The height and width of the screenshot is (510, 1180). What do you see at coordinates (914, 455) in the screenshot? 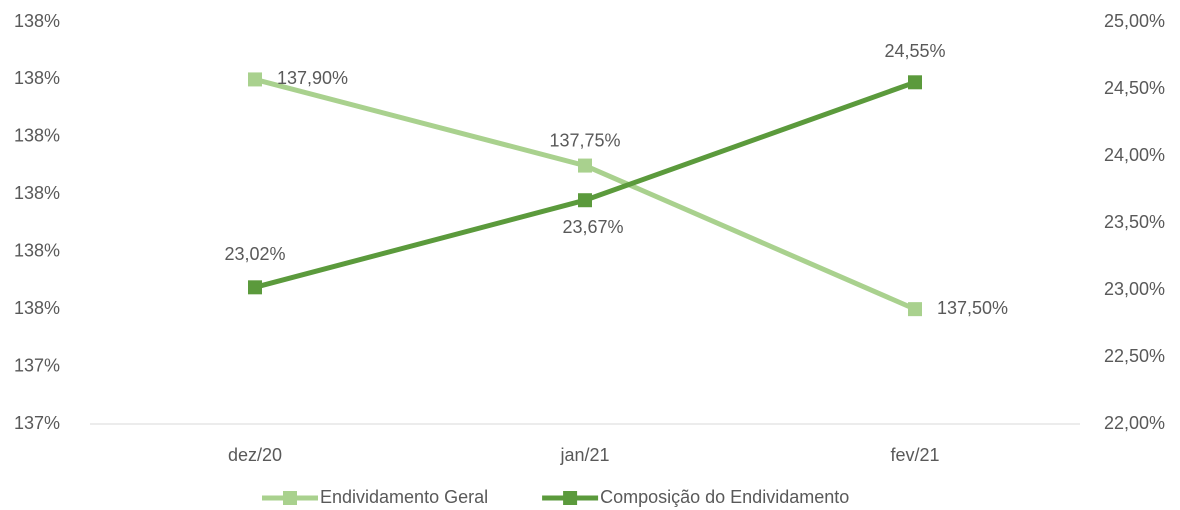
I see `x-tick-label: fev/21` at bounding box center [914, 455].